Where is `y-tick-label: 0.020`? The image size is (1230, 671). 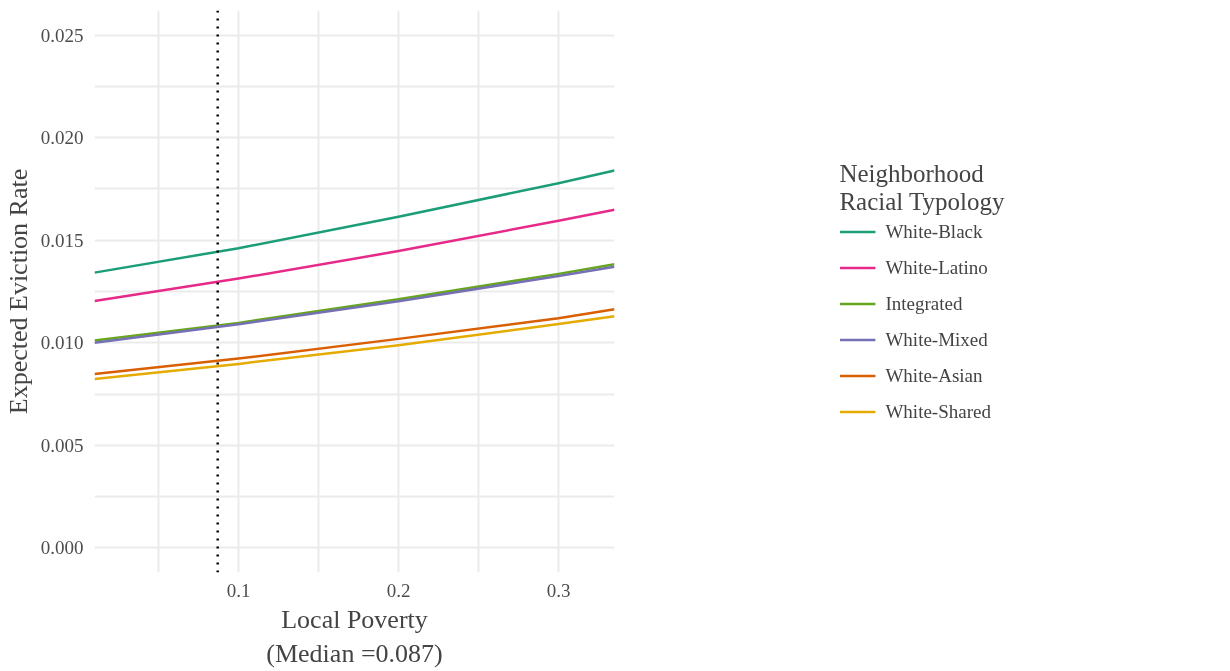
y-tick-label: 0.020 is located at coordinates (62, 138).